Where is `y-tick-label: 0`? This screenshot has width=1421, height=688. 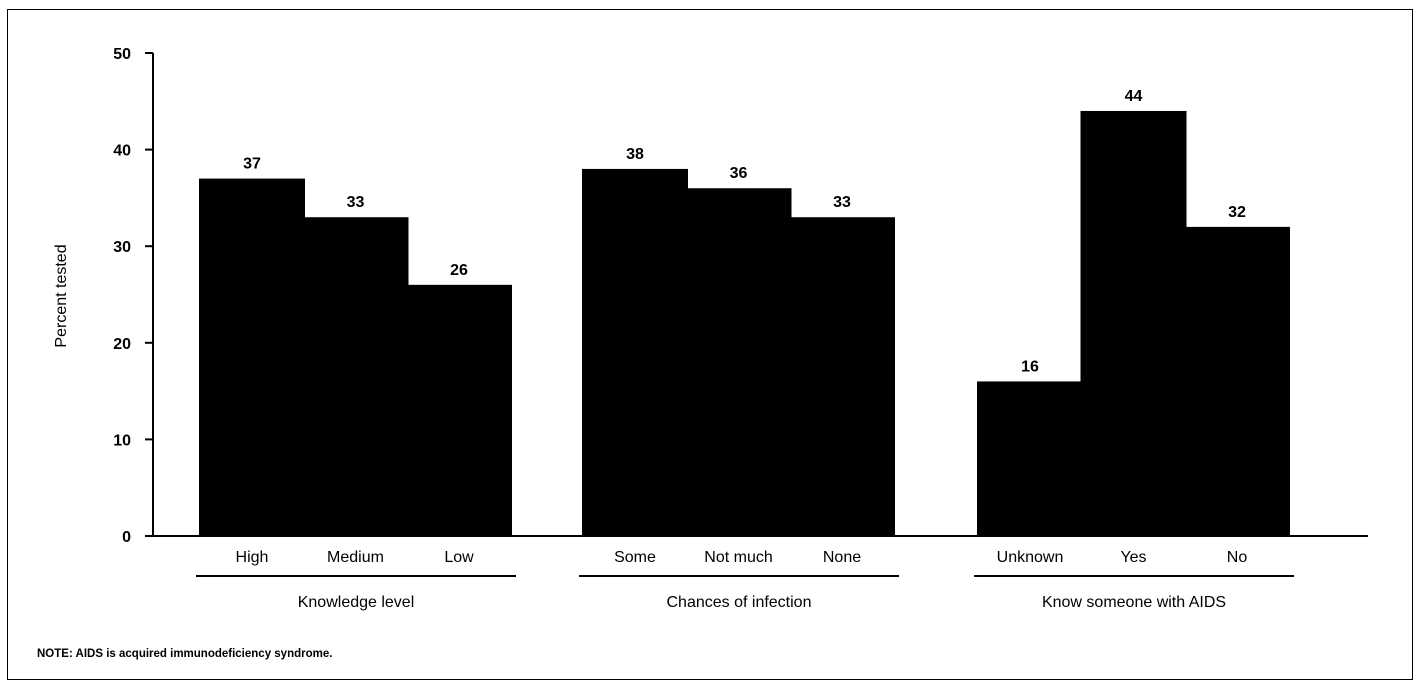
y-tick-label: 0 is located at coordinates (126, 537).